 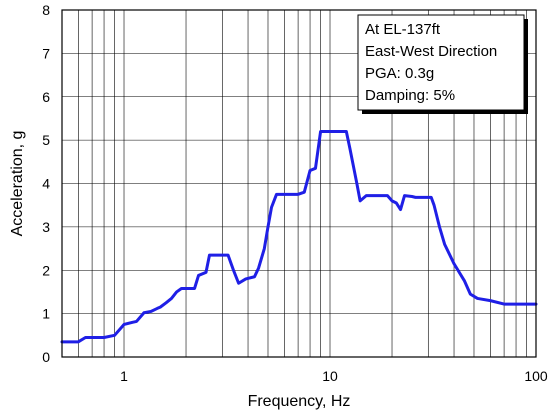 What do you see at coordinates (46, 357) in the screenshot?
I see `y-tick-label: 0` at bounding box center [46, 357].